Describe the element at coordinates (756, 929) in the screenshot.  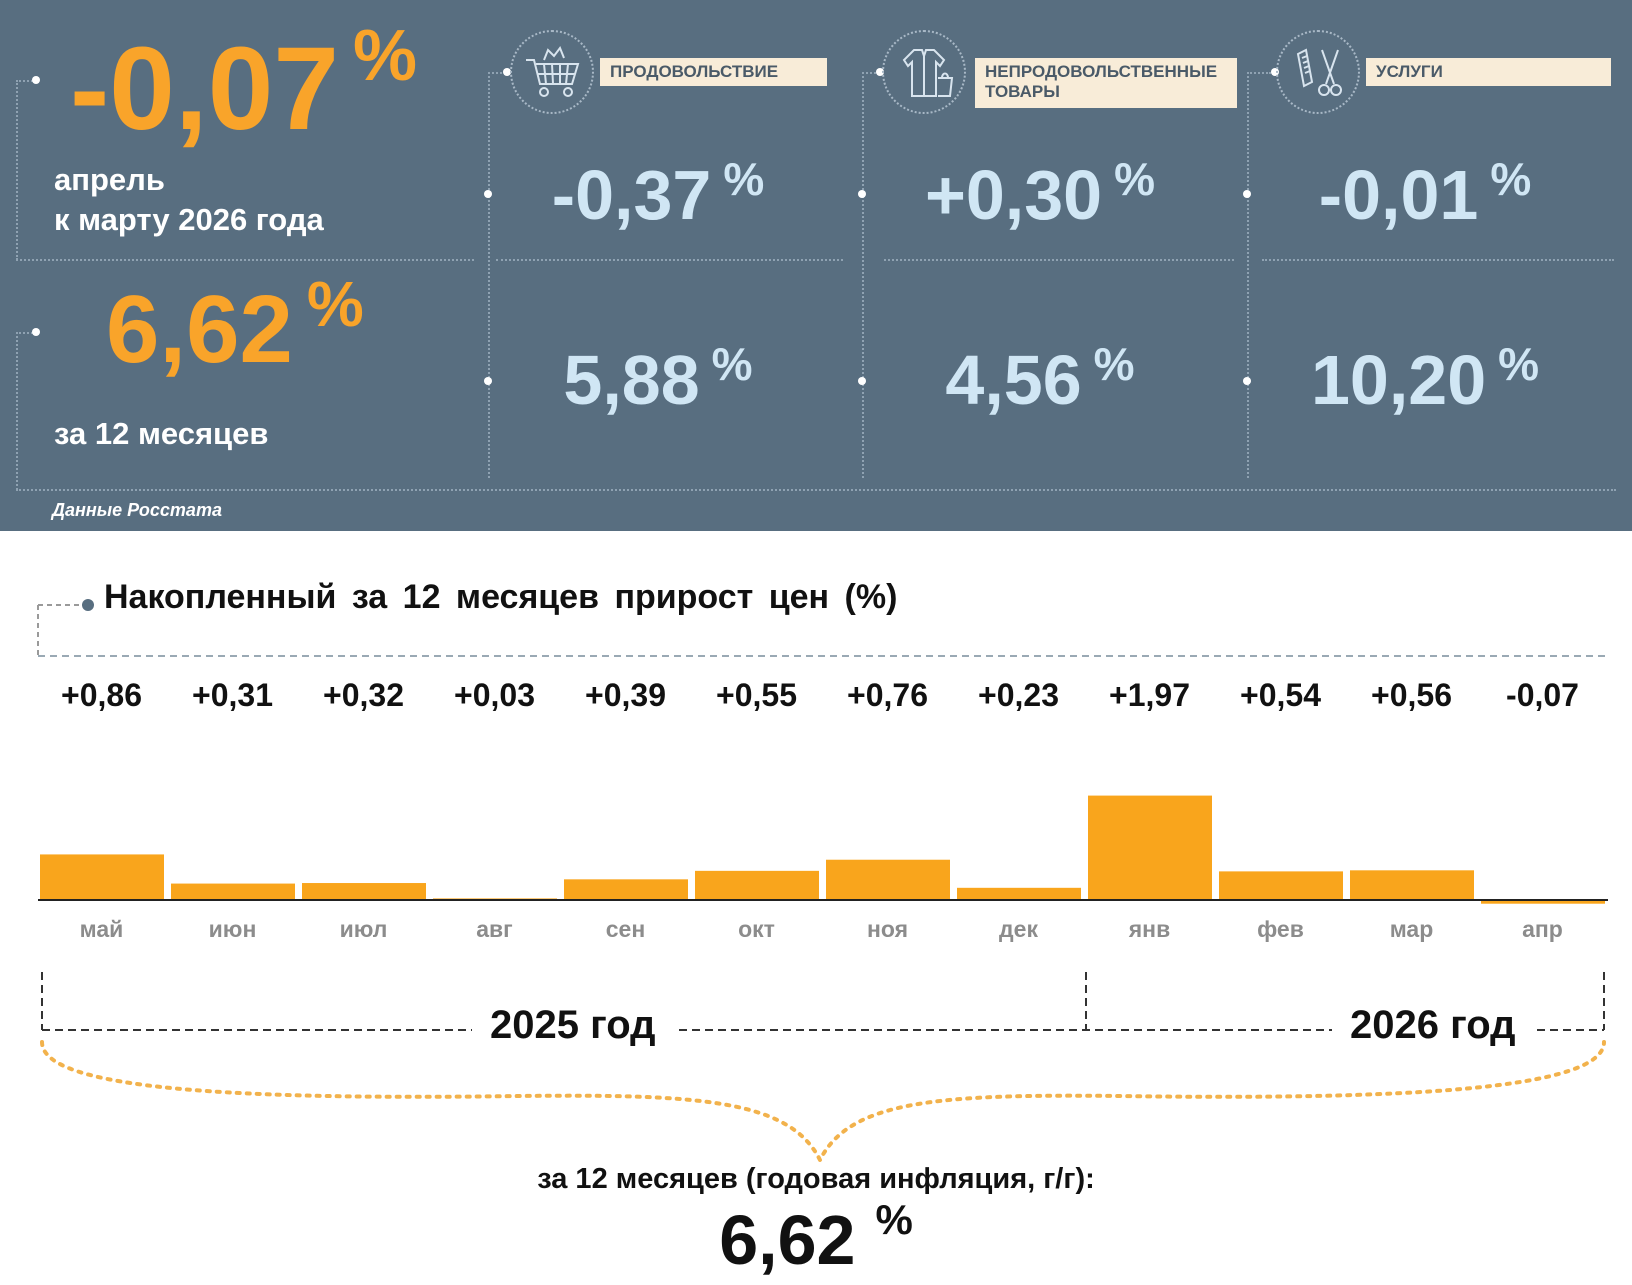
I see `month-label-окт: окт` at that location.